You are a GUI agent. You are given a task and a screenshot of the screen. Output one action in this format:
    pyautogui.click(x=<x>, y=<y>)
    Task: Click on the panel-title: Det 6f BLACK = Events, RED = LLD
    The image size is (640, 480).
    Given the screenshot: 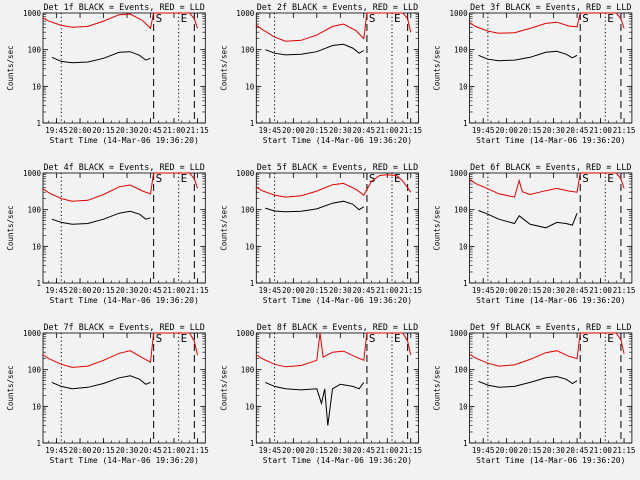 What is the action you would take?
    pyautogui.click(x=550, y=167)
    